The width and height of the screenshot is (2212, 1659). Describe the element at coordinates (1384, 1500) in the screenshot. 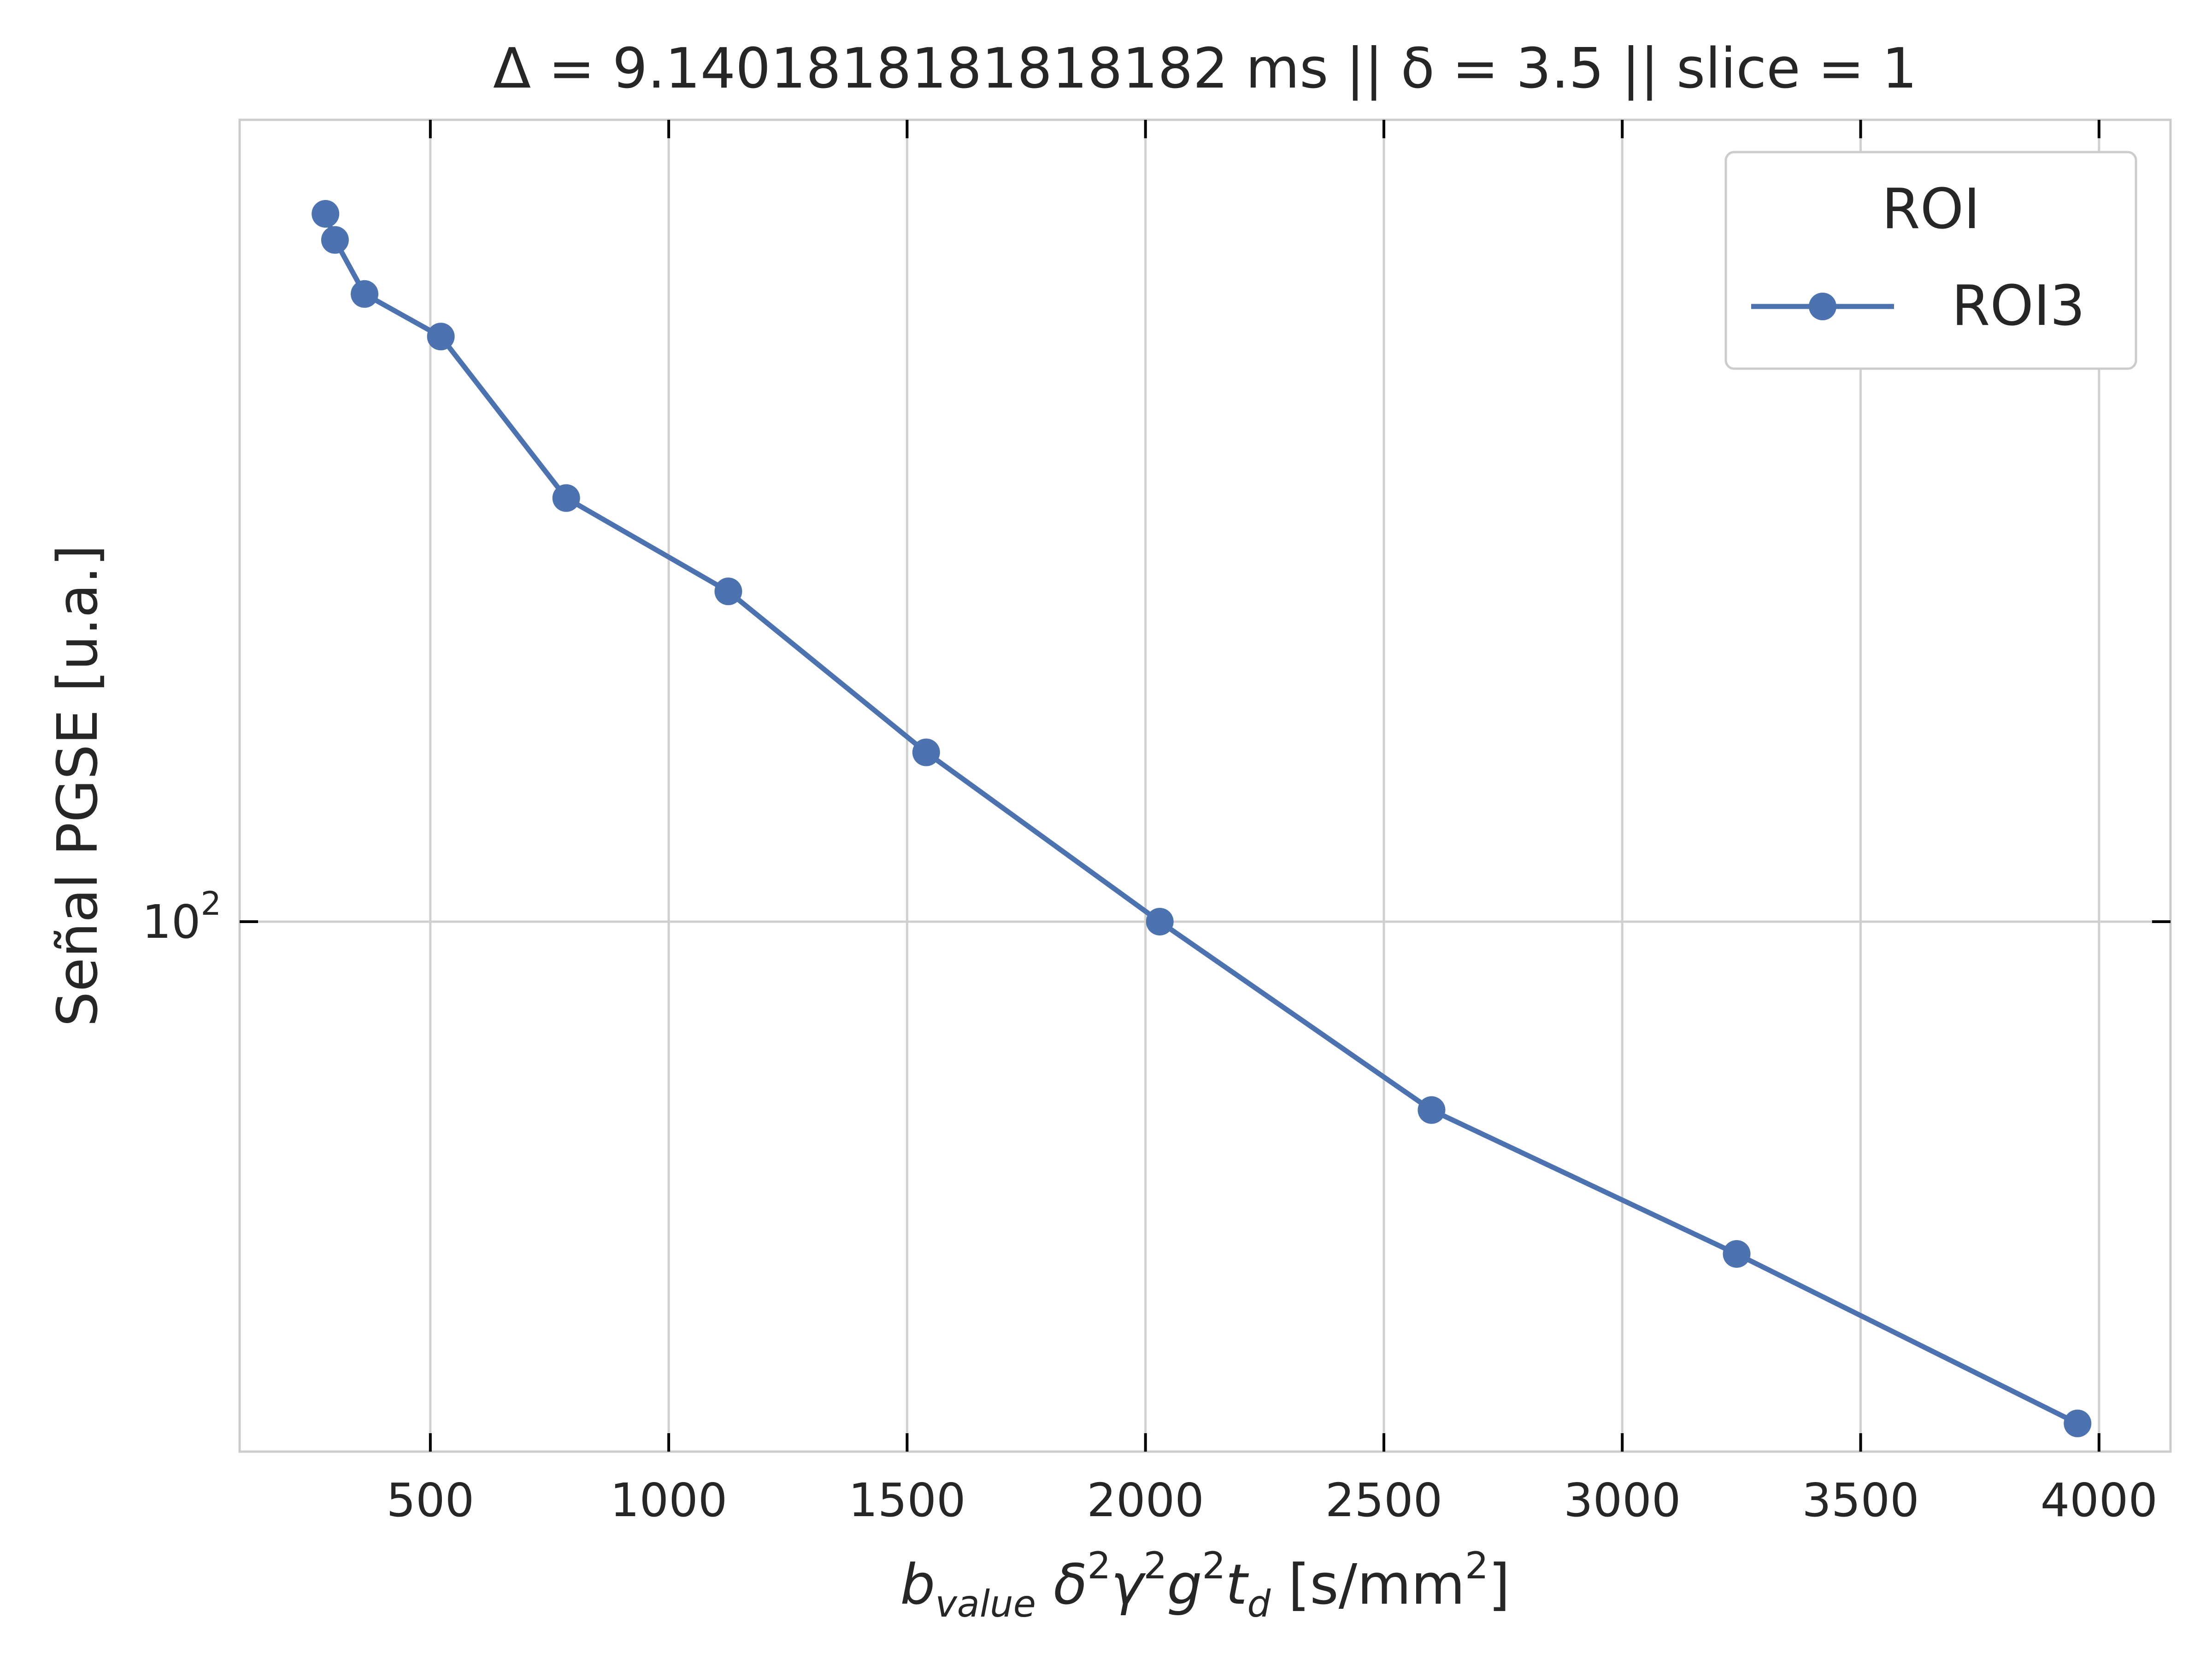

I see `x-tick-label: 2500` at that location.